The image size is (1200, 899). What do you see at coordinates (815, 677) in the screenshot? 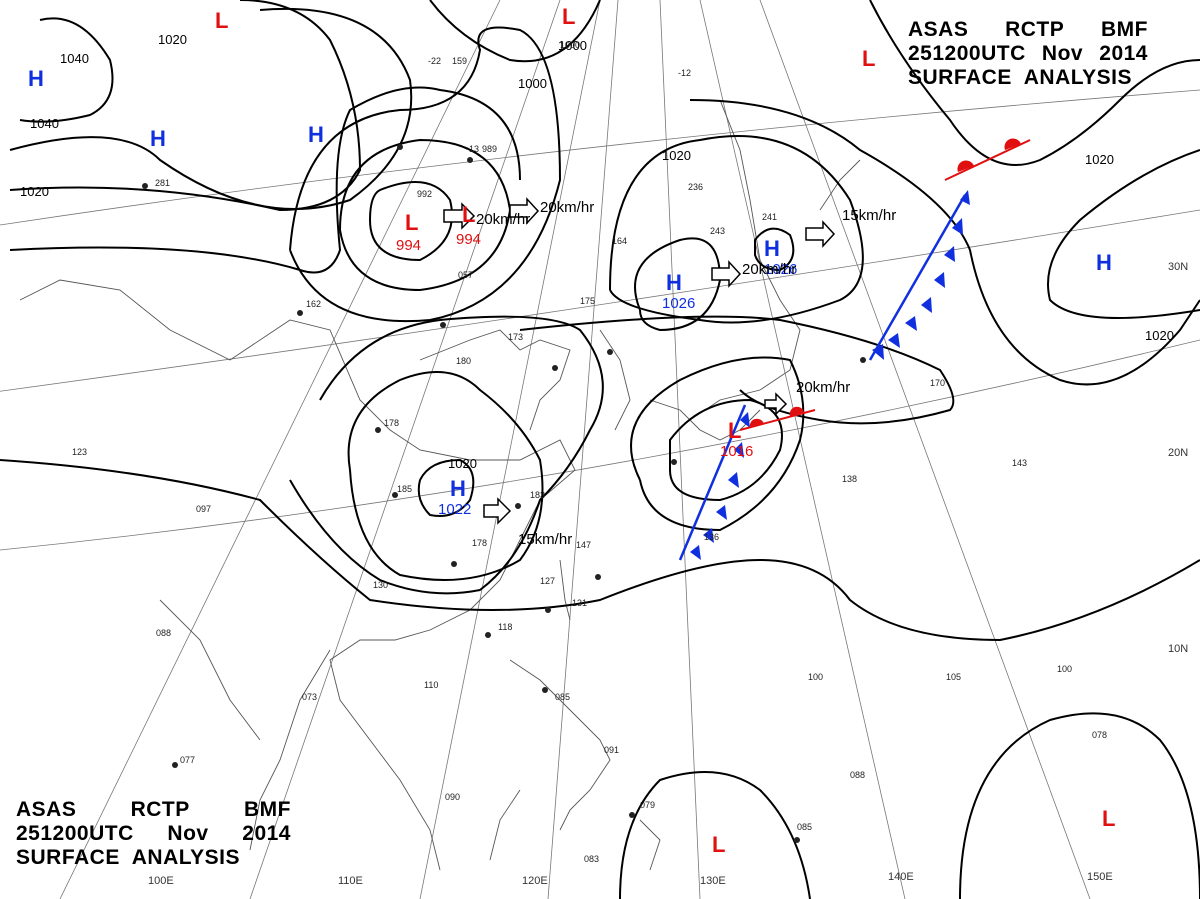
I see `station-value: 100` at bounding box center [815, 677].